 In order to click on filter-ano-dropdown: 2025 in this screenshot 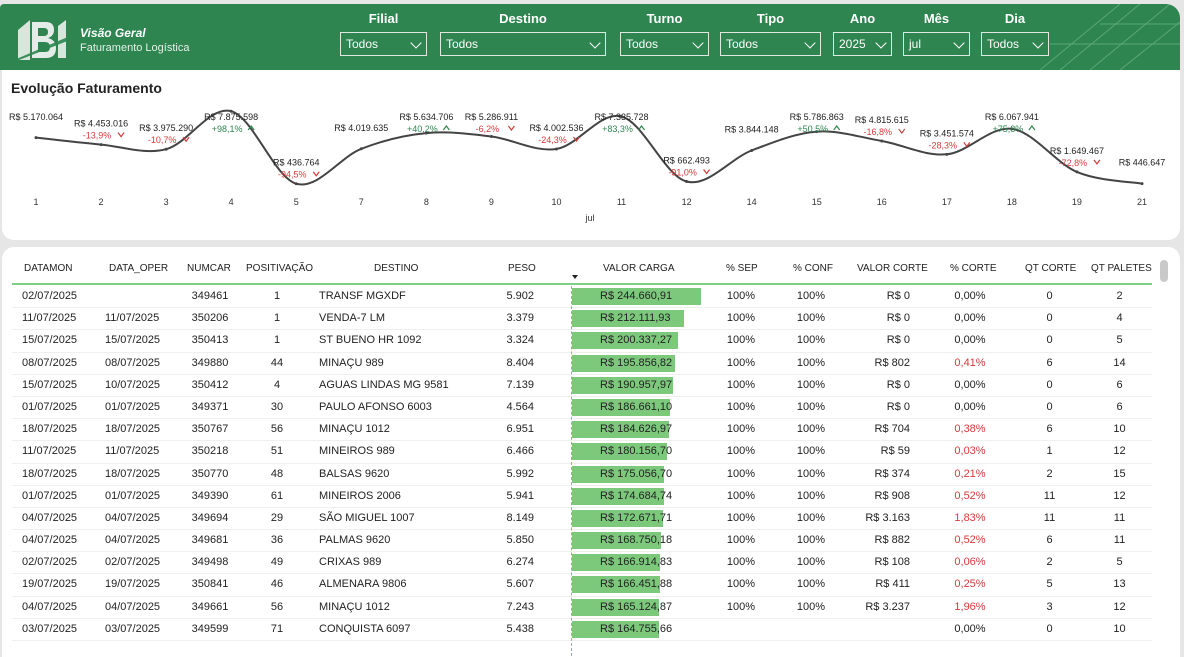, I will do `click(862, 44)`.